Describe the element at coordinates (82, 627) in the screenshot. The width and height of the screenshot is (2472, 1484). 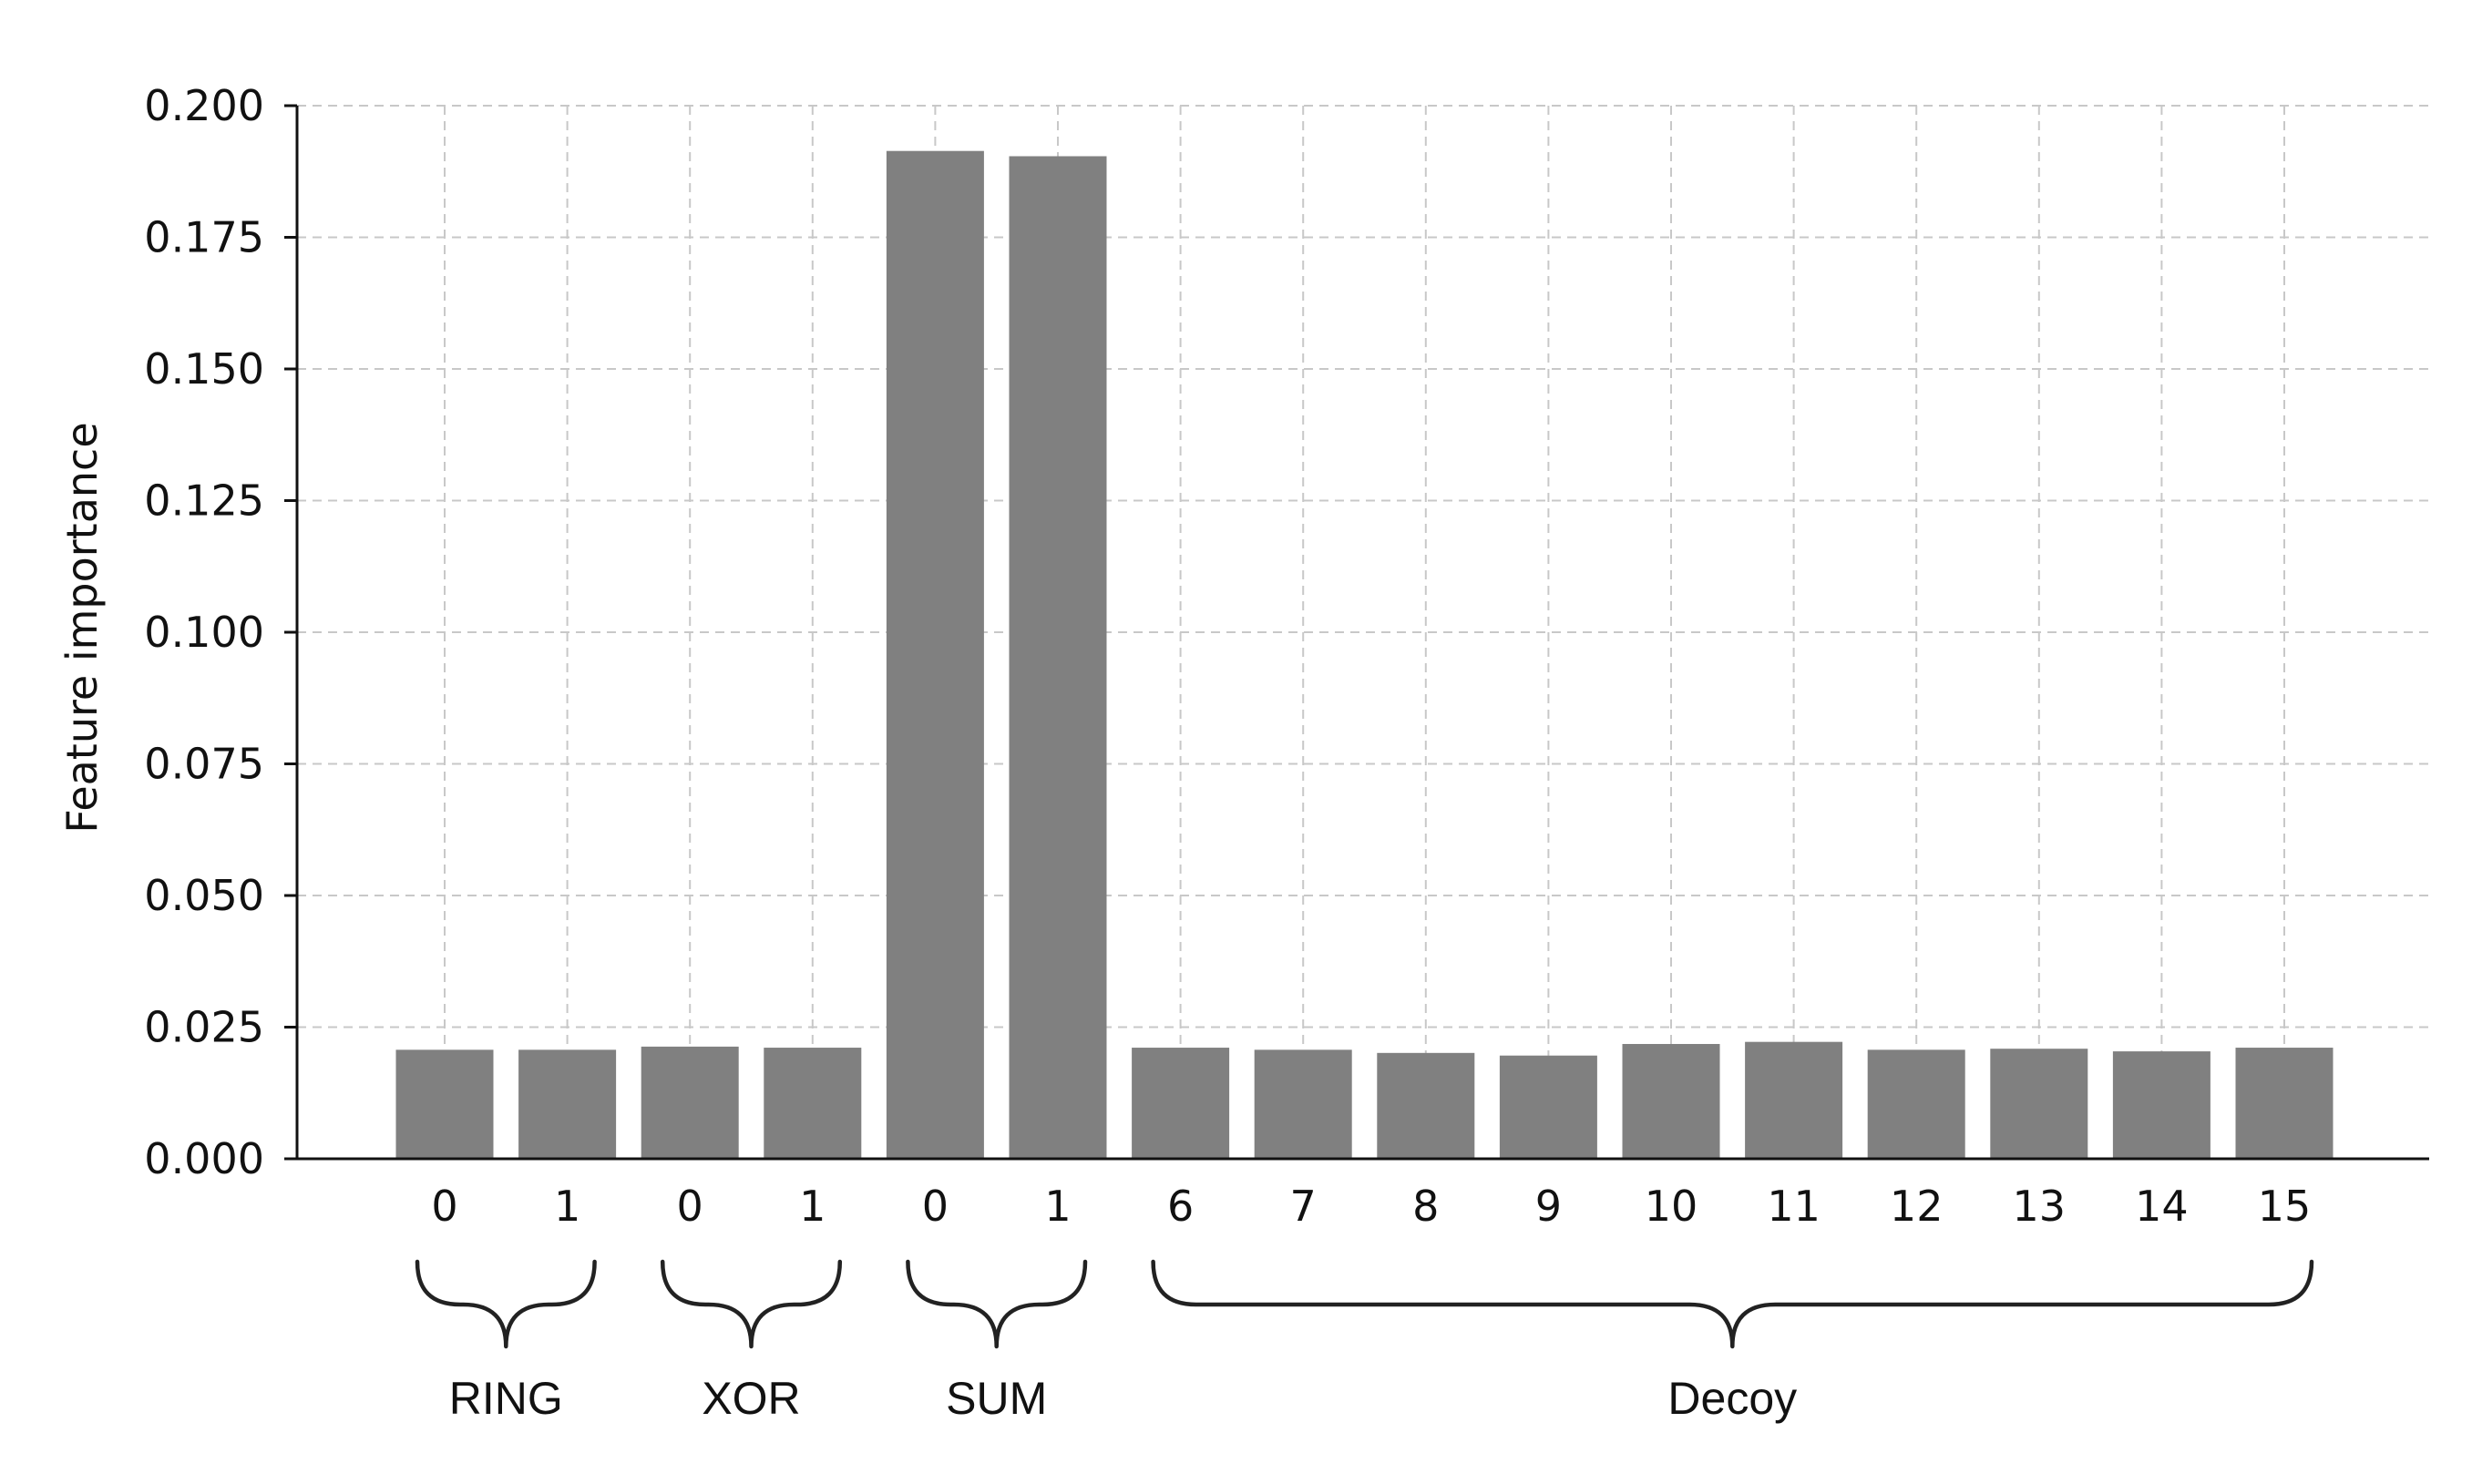
I see `y-axis-label: Feature importance` at that location.